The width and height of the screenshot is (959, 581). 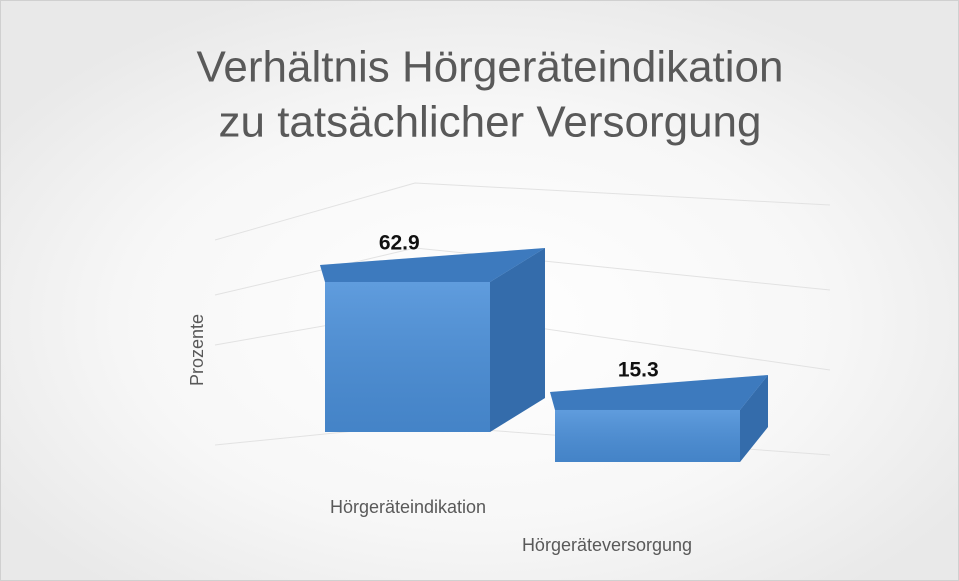 I want to click on x-tick-label: Hörgeräteindikation, so click(x=408, y=507).